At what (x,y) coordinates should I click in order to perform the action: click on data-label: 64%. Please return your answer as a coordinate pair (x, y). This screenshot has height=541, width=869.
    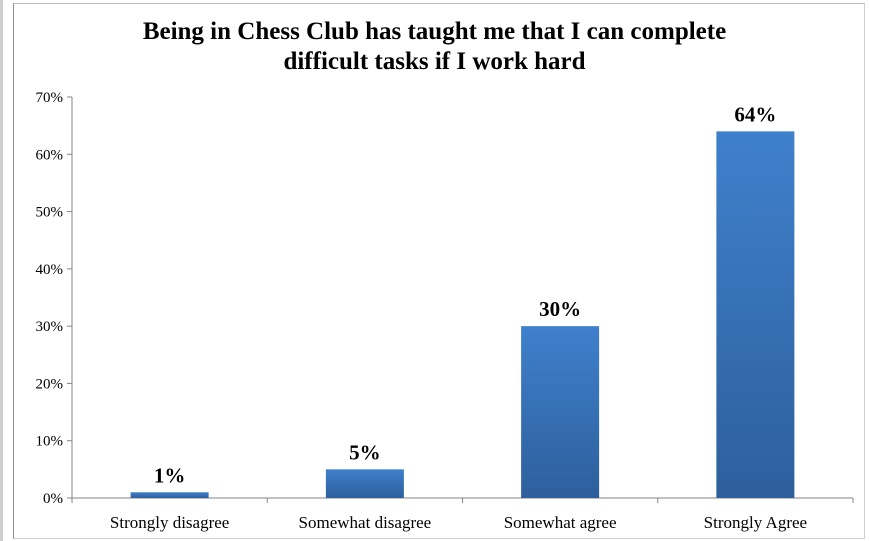
    Looking at the image, I should click on (755, 114).